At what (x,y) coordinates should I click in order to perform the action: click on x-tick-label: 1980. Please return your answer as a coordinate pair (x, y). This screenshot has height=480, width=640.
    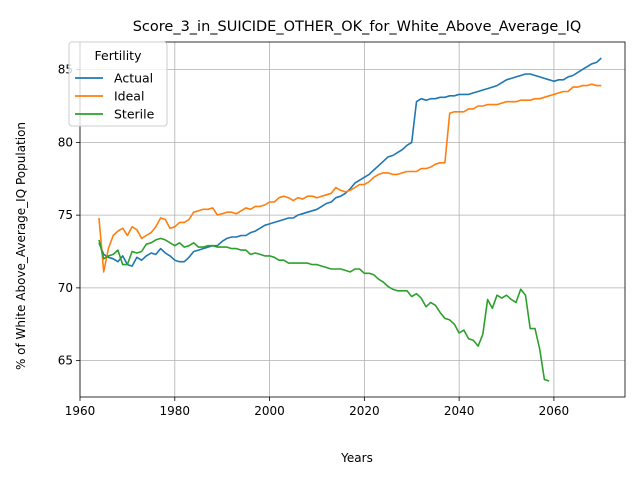
    Looking at the image, I should click on (175, 411).